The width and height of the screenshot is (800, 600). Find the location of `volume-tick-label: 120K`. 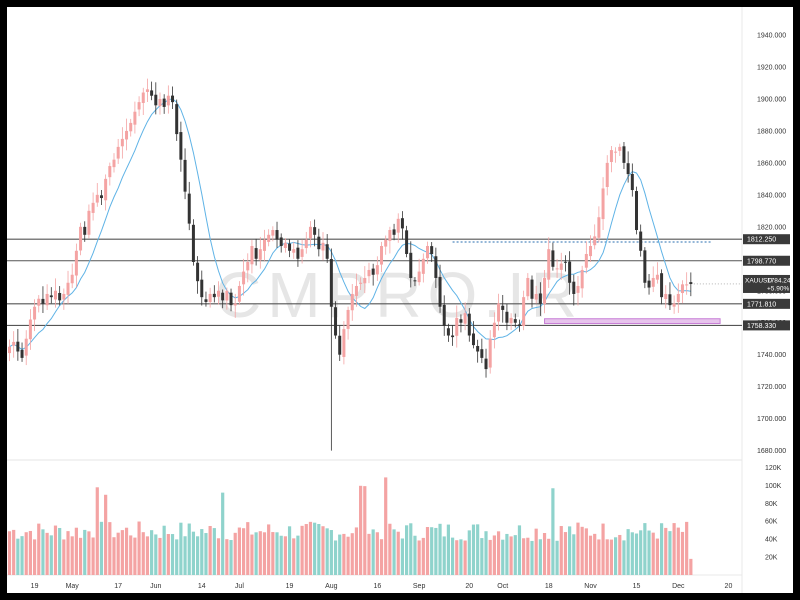

volume-tick-label: 120K is located at coordinates (773, 468).